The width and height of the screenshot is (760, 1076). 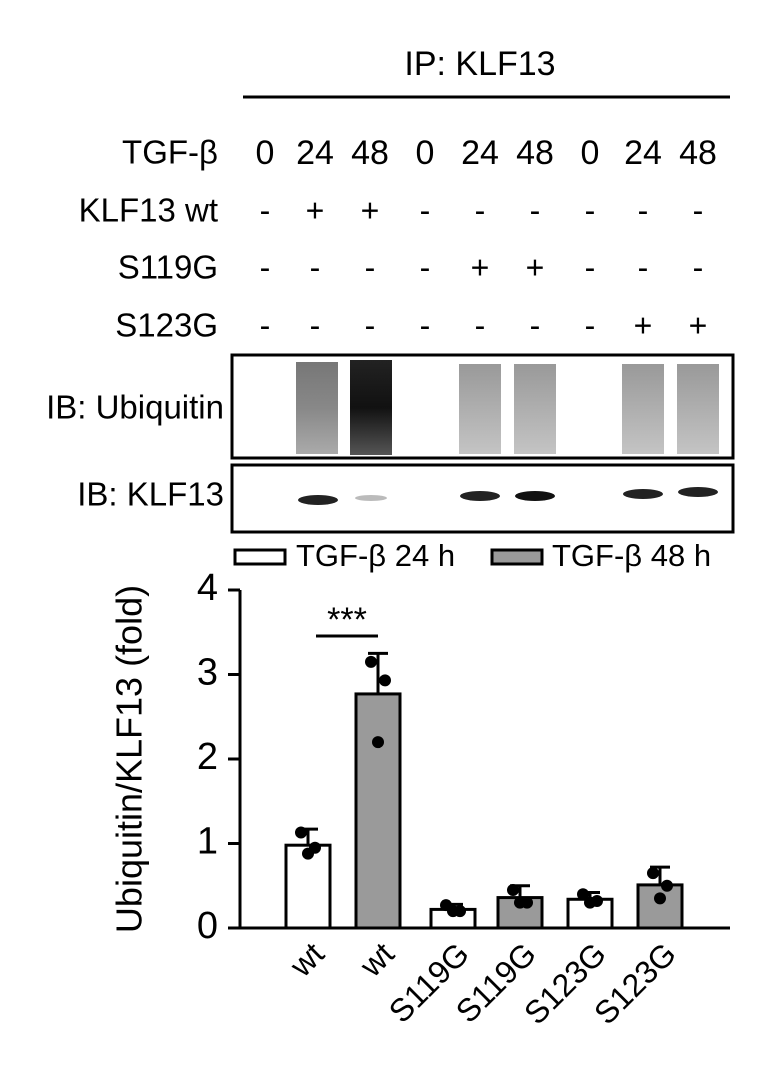 What do you see at coordinates (479, 64) in the screenshot?
I see `ip-label: IP: KLF13` at bounding box center [479, 64].